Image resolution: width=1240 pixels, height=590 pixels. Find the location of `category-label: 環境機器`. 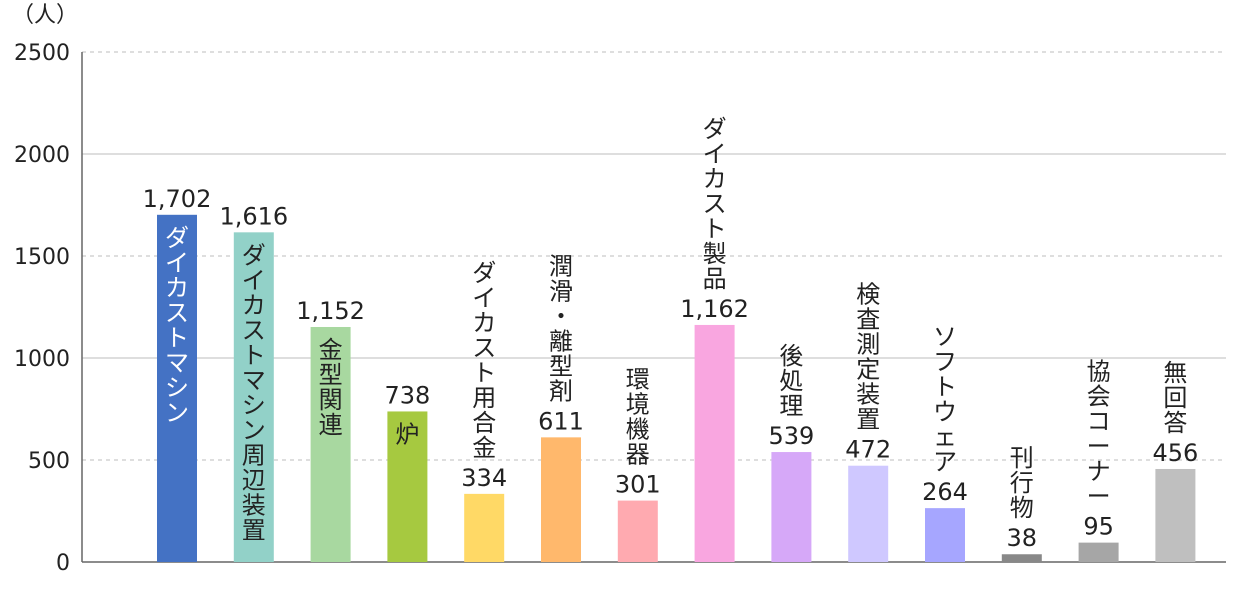

category-label: 環境機器 is located at coordinates (638, 417).